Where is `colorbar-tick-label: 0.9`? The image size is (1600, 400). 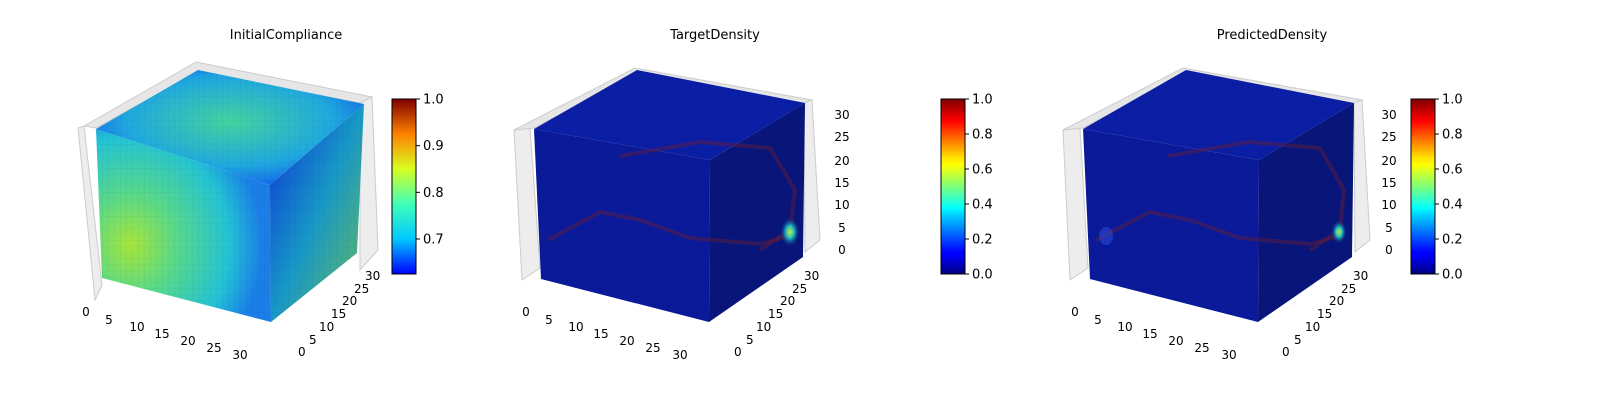
colorbar-tick-label: 0.9 is located at coordinates (433, 146).